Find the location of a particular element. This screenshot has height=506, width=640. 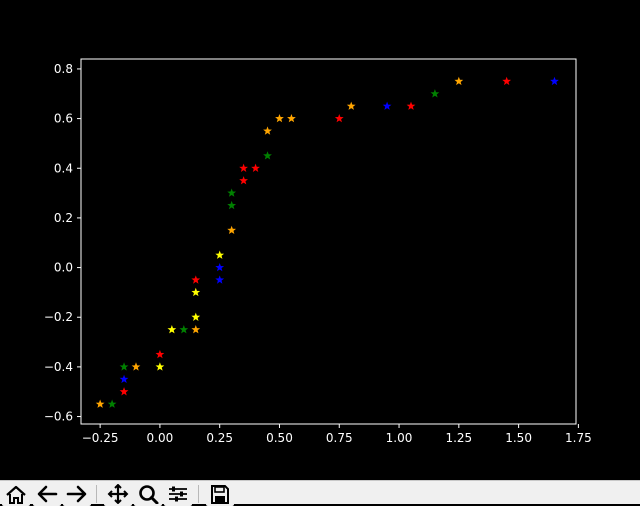

forward-arrow-icon is located at coordinates (76, 494).